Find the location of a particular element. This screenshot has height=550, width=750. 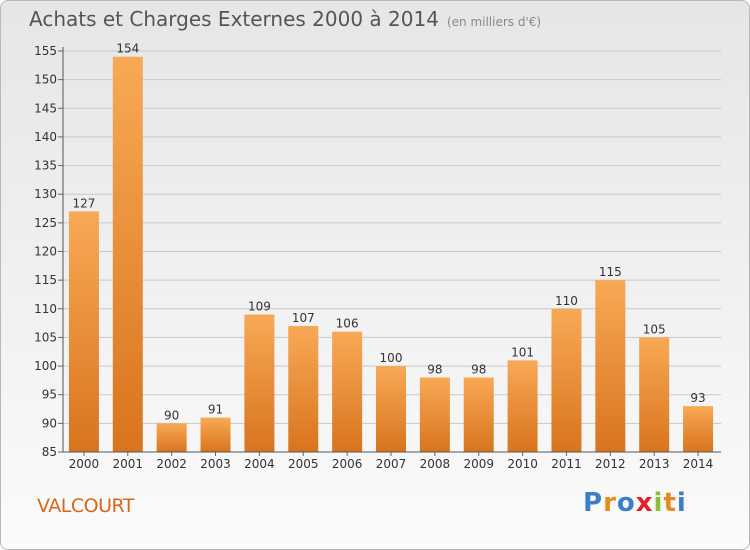

data-label-2014: 93 is located at coordinates (697, 398).